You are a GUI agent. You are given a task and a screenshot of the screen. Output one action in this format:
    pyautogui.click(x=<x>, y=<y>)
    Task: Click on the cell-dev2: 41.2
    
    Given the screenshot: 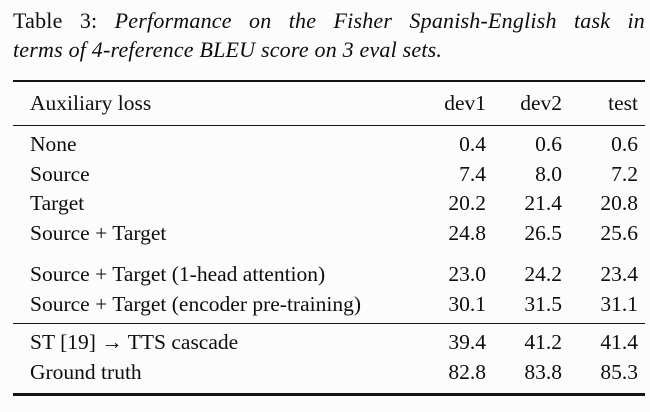 What is the action you would take?
    pyautogui.click(x=543, y=342)
    